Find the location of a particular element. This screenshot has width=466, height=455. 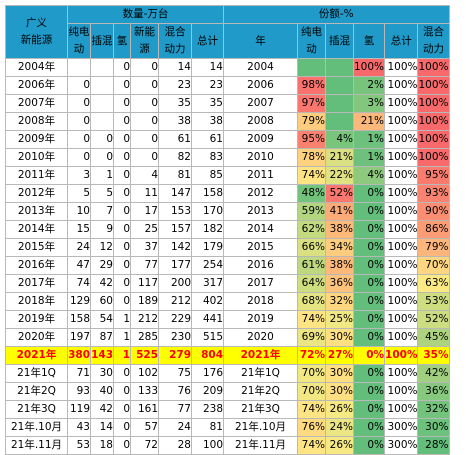

cell-year: 21年3Q is located at coordinates (260, 409).